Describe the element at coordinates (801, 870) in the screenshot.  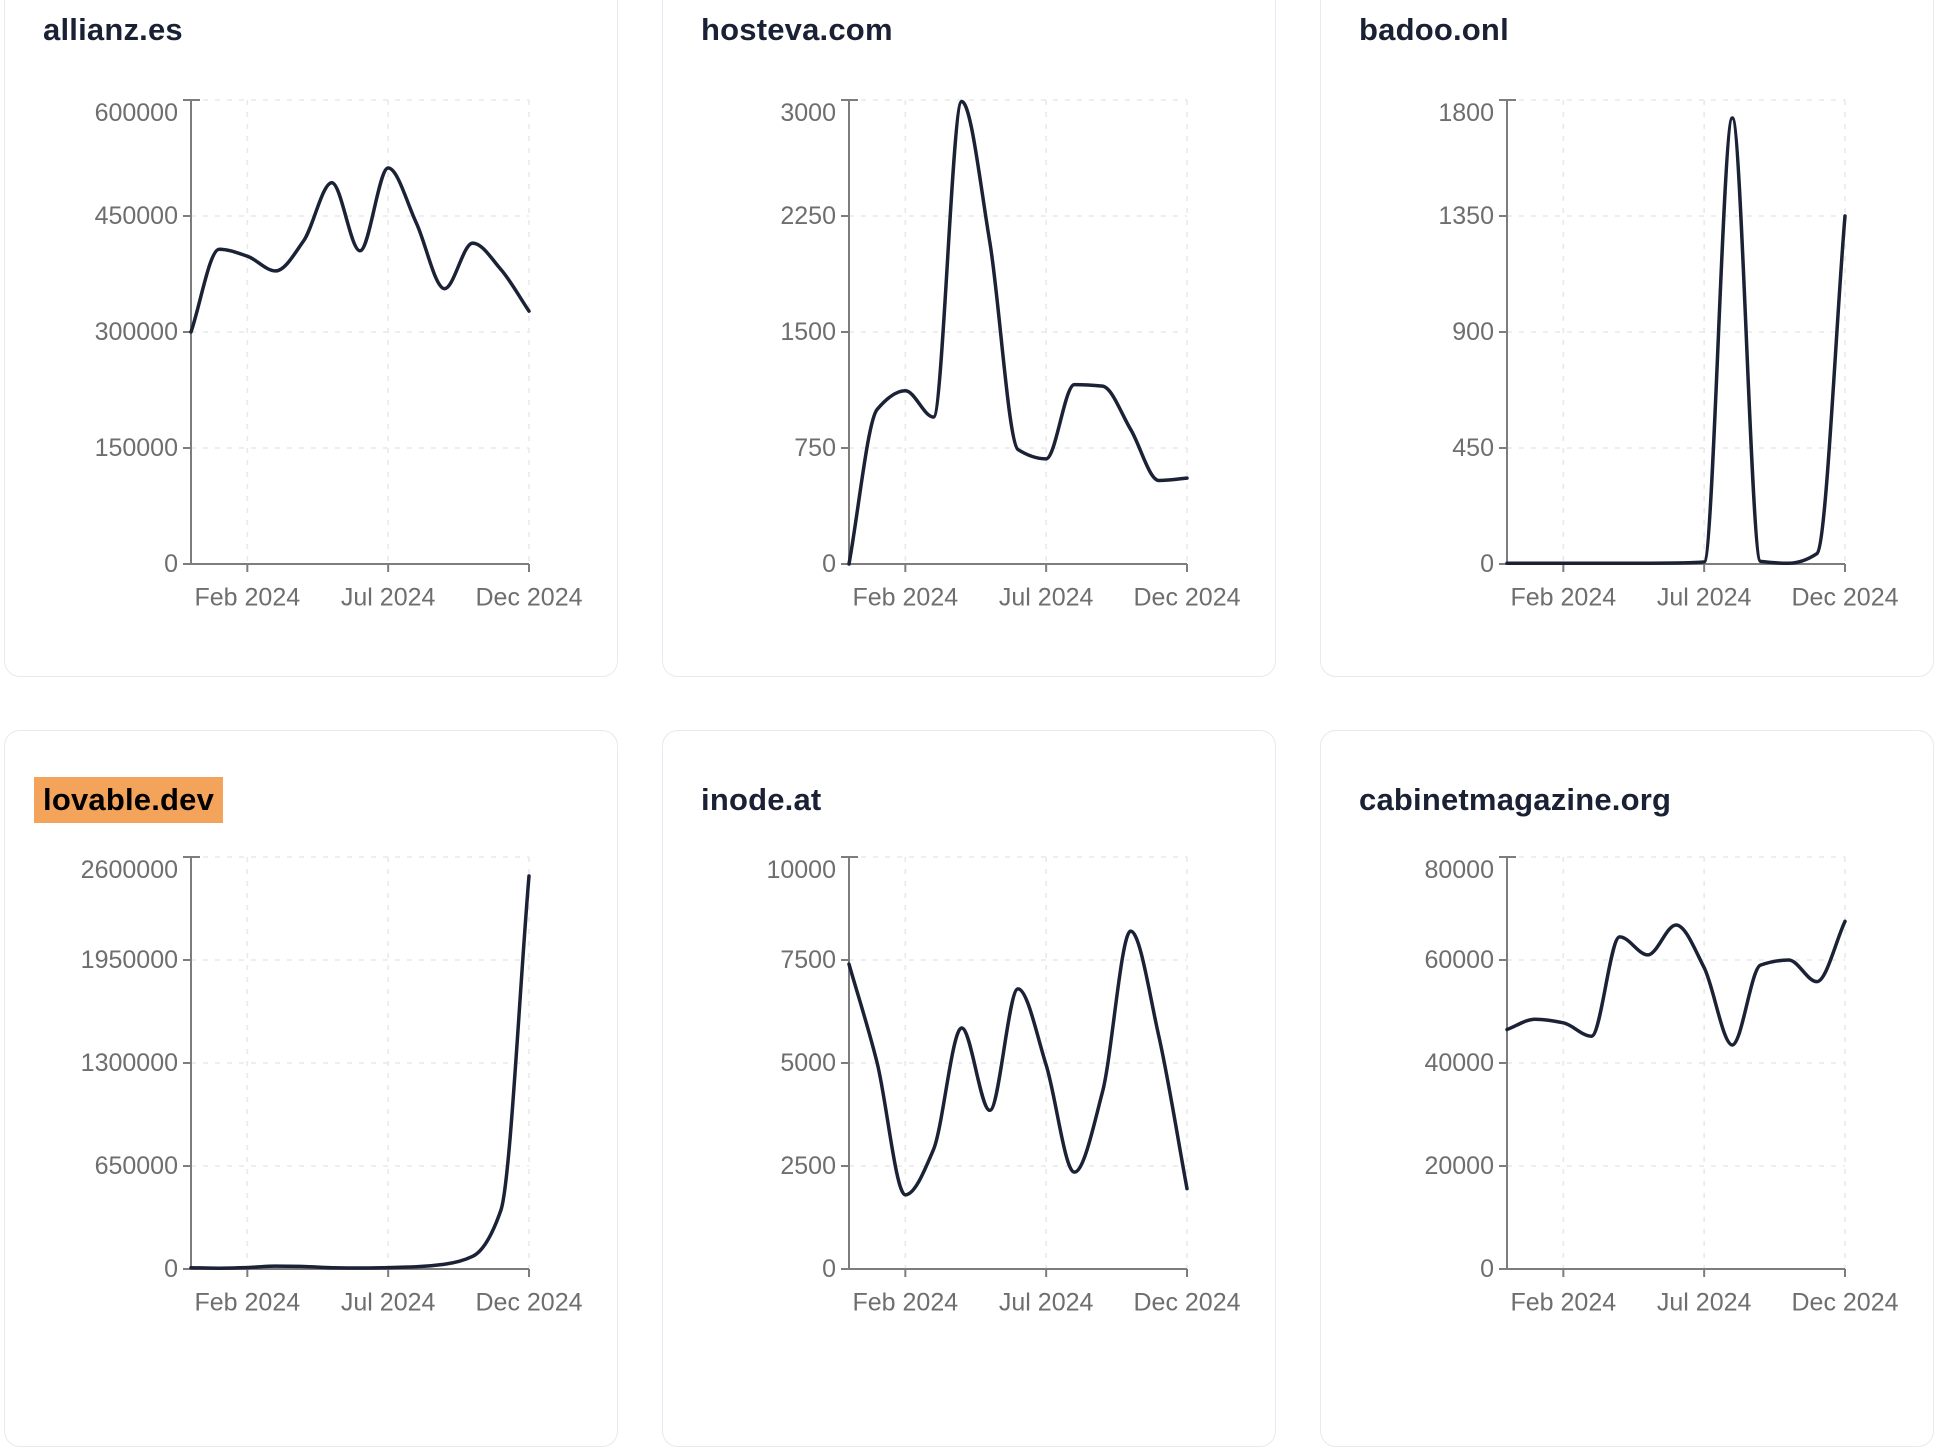
I see `y-tick-label: 10000` at that location.